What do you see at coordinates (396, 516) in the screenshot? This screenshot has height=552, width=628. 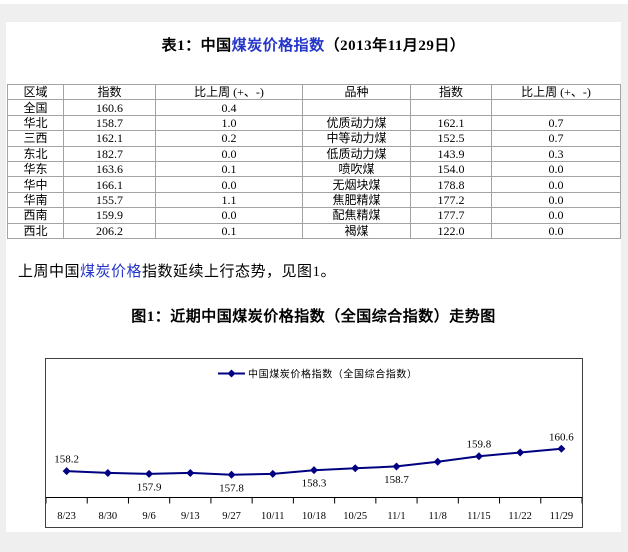 I see `x-axis-label: 11/1` at bounding box center [396, 516].